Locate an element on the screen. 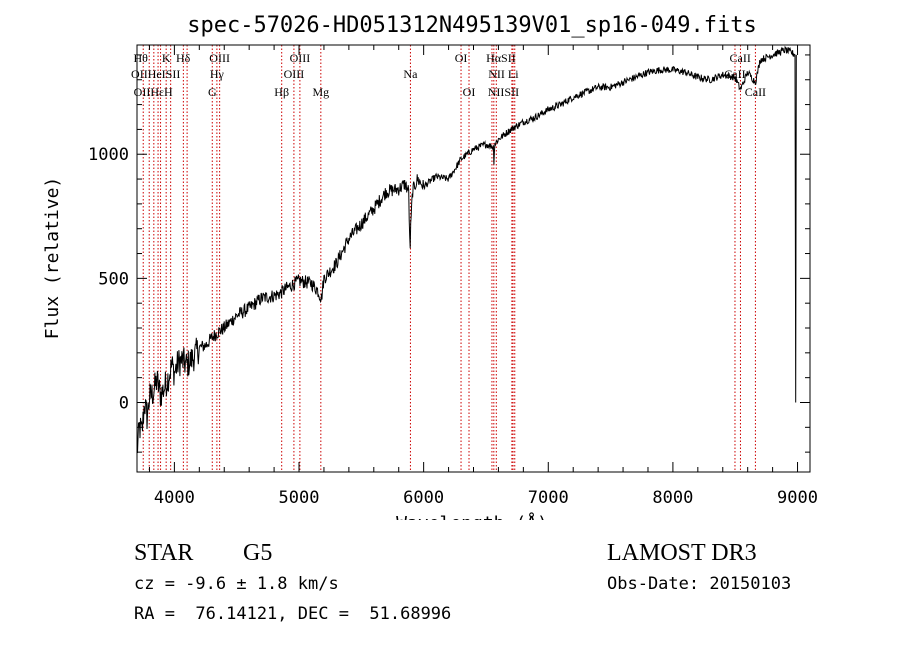 This screenshot has width=900, height=649. line-label-20: CaII is located at coordinates (755, 92).